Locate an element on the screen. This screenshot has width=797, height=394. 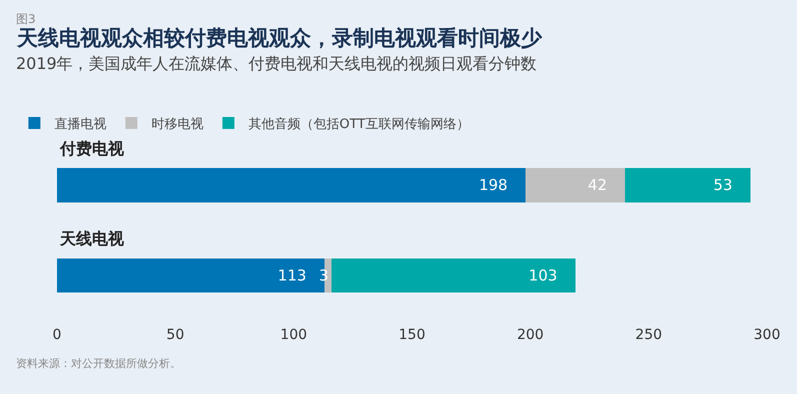
x-tick-label: 300 is located at coordinates (767, 335).